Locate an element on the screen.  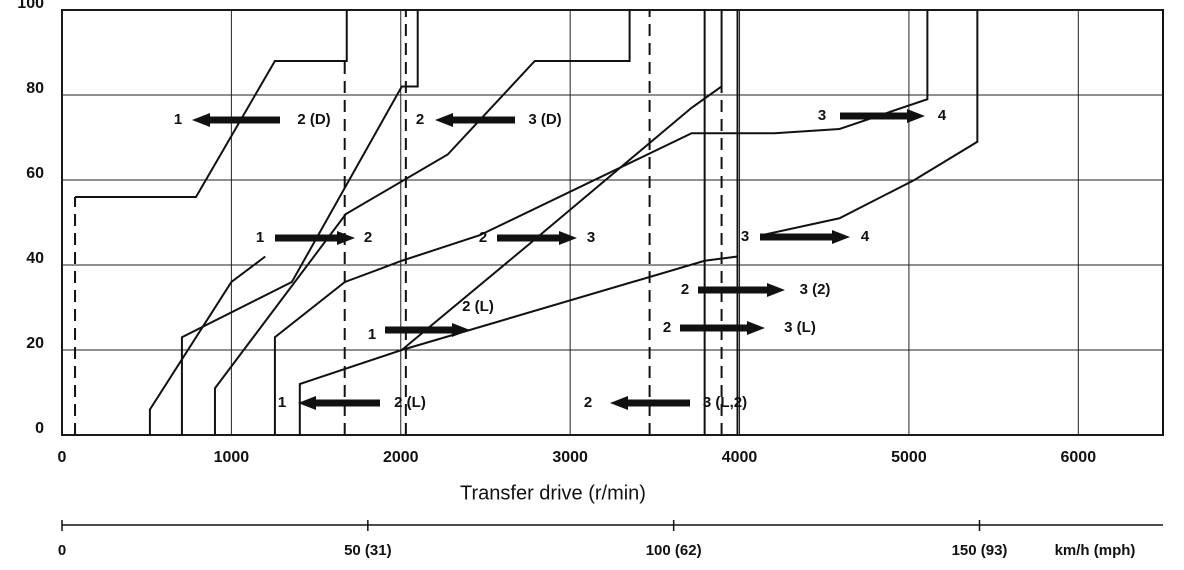
annotation-to: 3 is located at coordinates (591, 237).